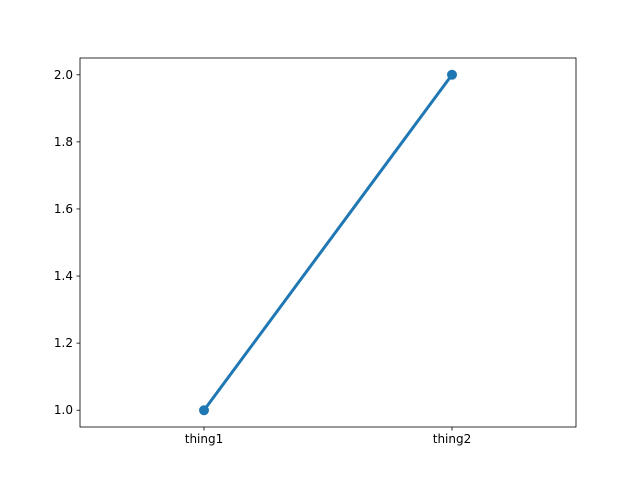 The image size is (640, 480). I want to click on x-axis-ticks: thing1 thing2, so click(328, 436).